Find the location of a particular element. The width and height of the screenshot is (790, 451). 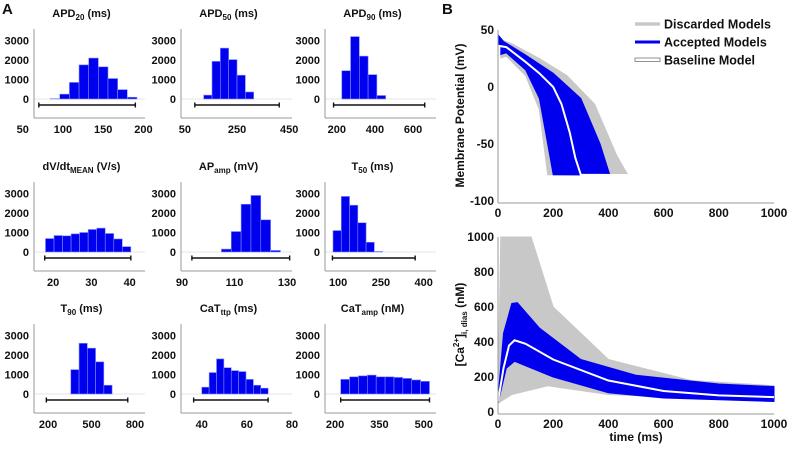

legend-entry: Discarded Models is located at coordinates (717, 25).